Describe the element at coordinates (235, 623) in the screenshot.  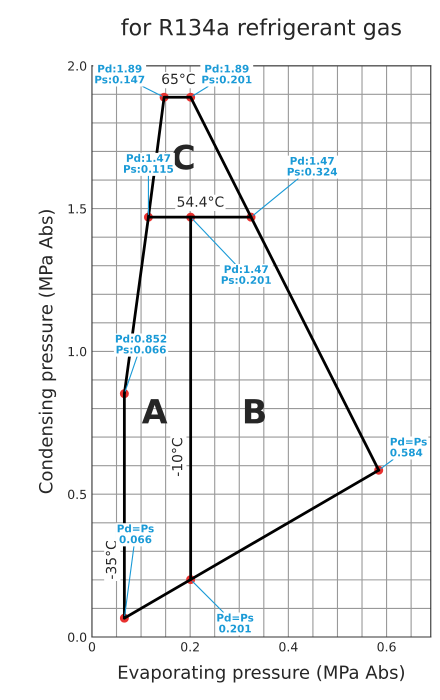
I see `annotation: Pd=Ps 0.201` at that location.